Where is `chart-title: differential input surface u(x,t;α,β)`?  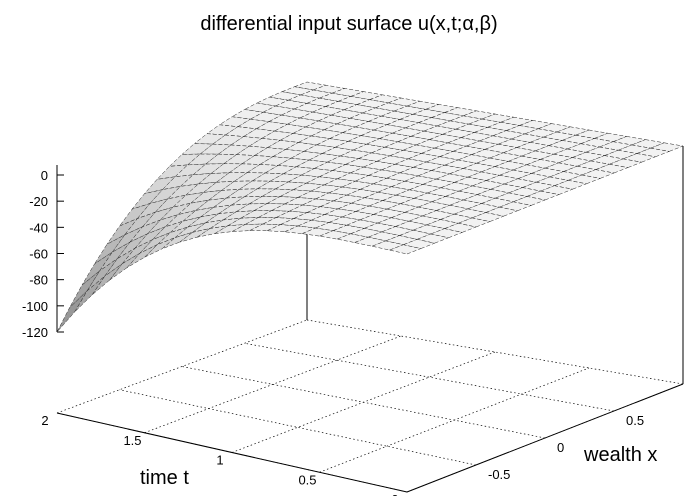
chart-title: differential input surface u(x,t;α,β) is located at coordinates (348, 24).